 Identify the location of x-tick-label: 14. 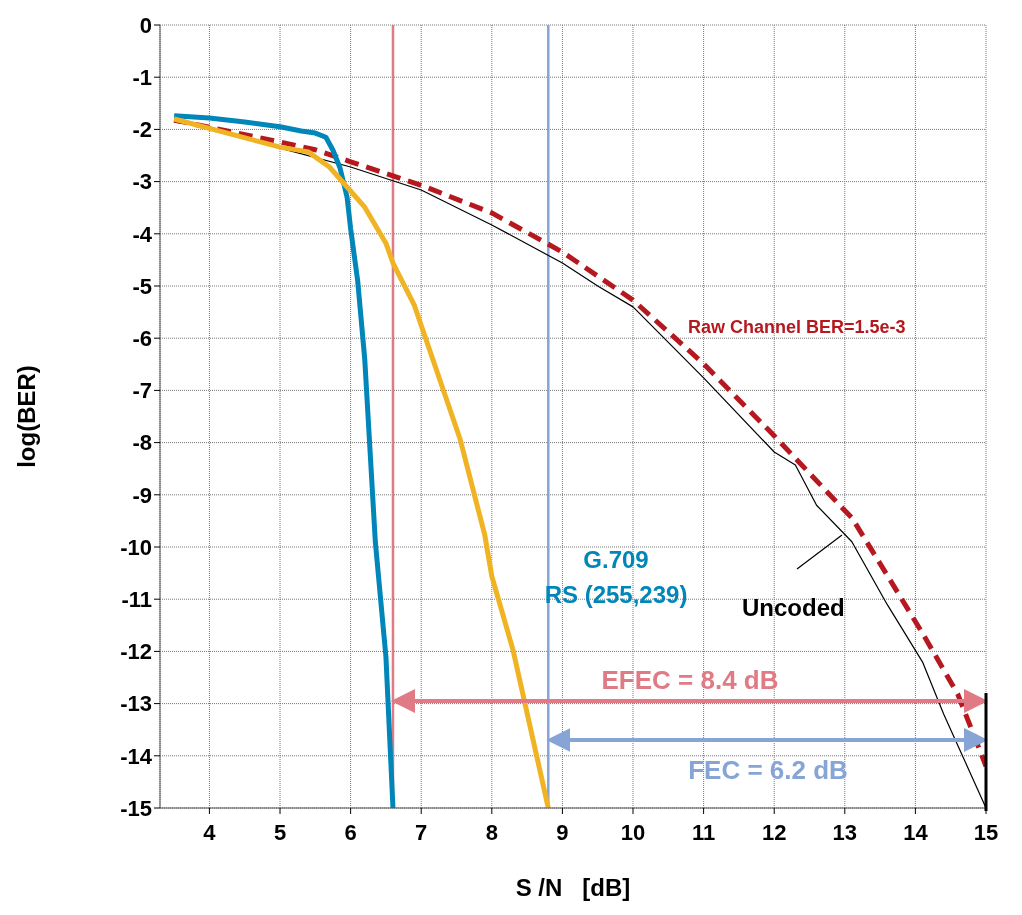
(916, 832).